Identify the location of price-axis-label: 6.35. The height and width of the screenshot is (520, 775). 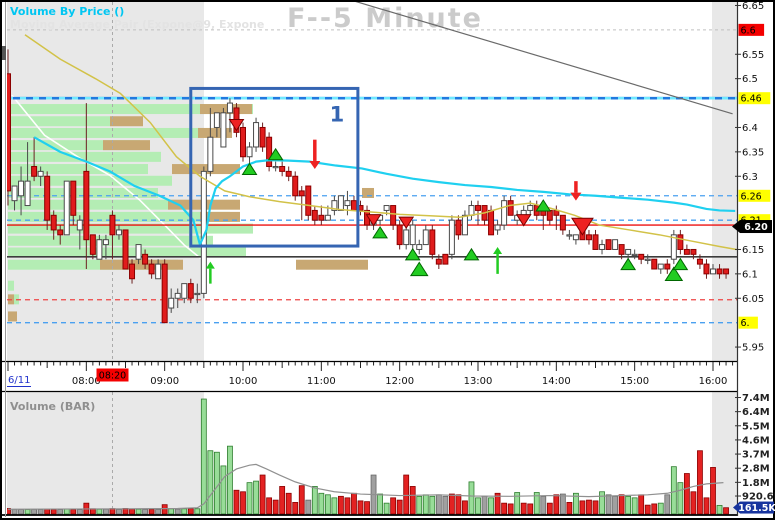
(753, 152).